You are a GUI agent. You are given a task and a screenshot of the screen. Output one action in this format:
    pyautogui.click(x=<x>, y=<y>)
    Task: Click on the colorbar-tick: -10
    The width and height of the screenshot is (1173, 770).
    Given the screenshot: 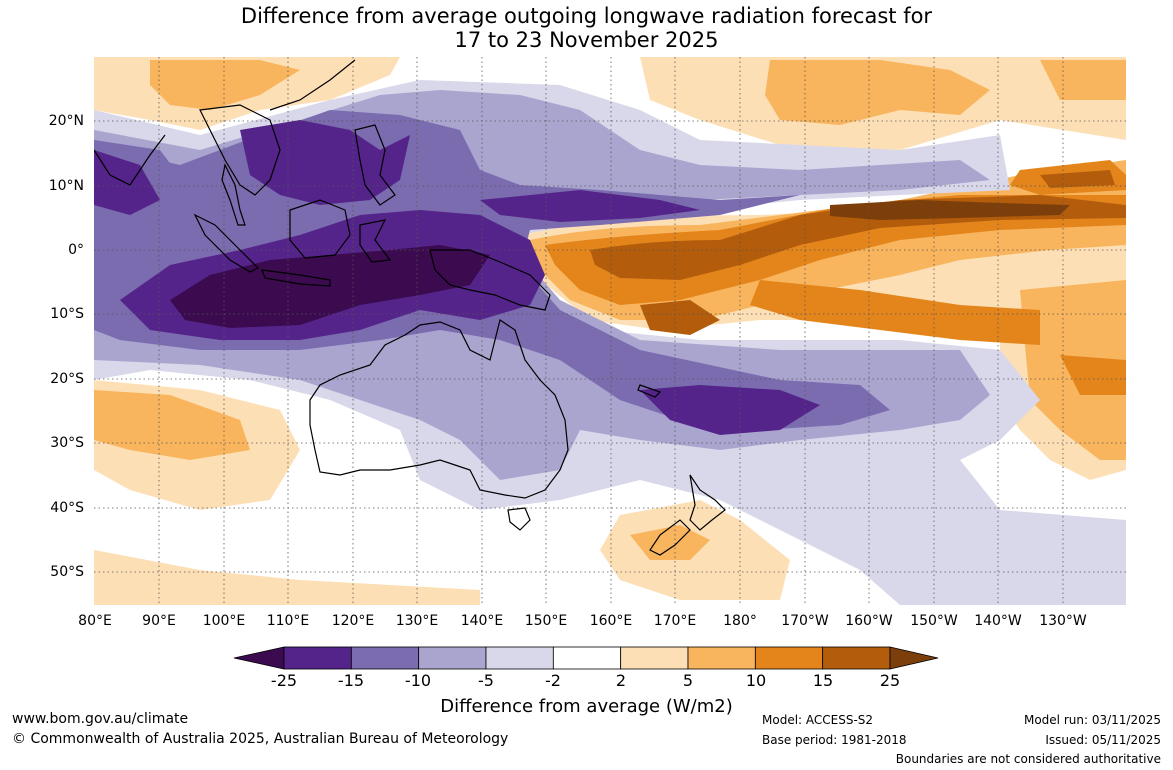 What is the action you would take?
    pyautogui.click(x=418, y=680)
    